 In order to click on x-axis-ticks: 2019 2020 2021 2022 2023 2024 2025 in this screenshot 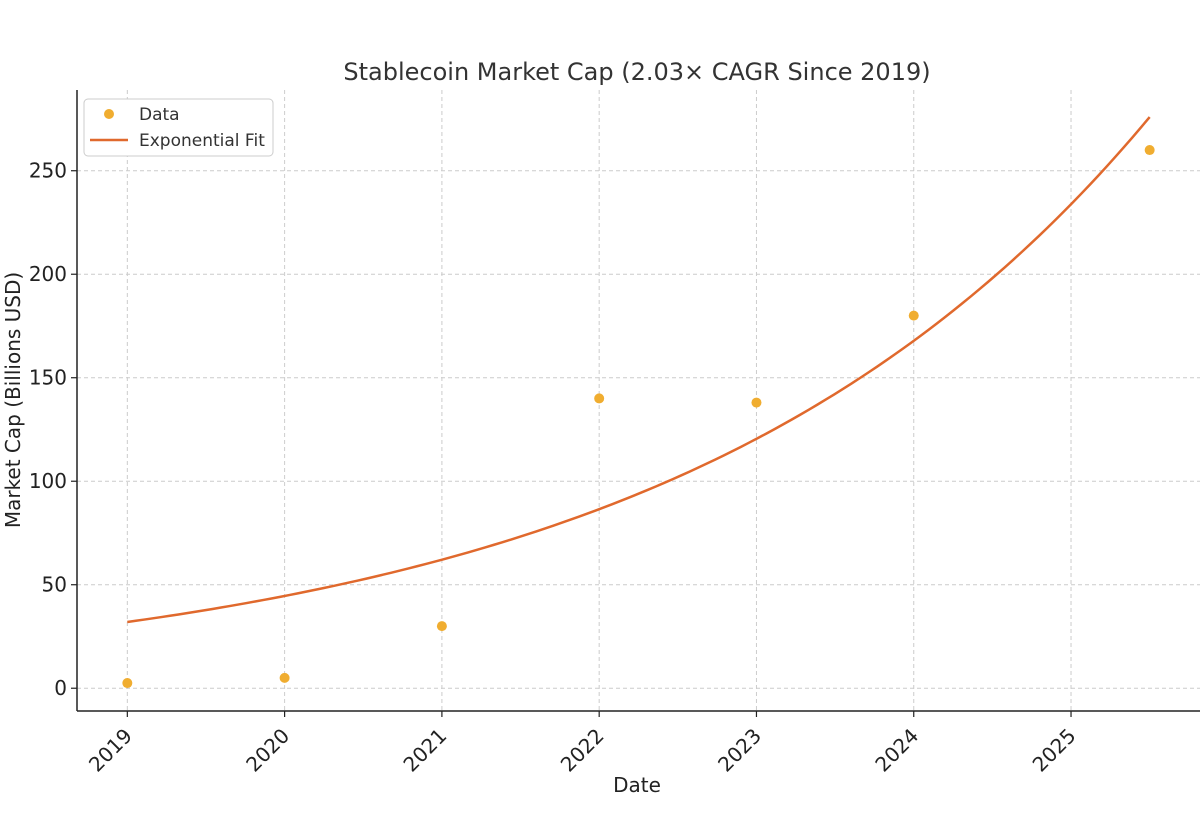, I will do `click(582, 744)`.